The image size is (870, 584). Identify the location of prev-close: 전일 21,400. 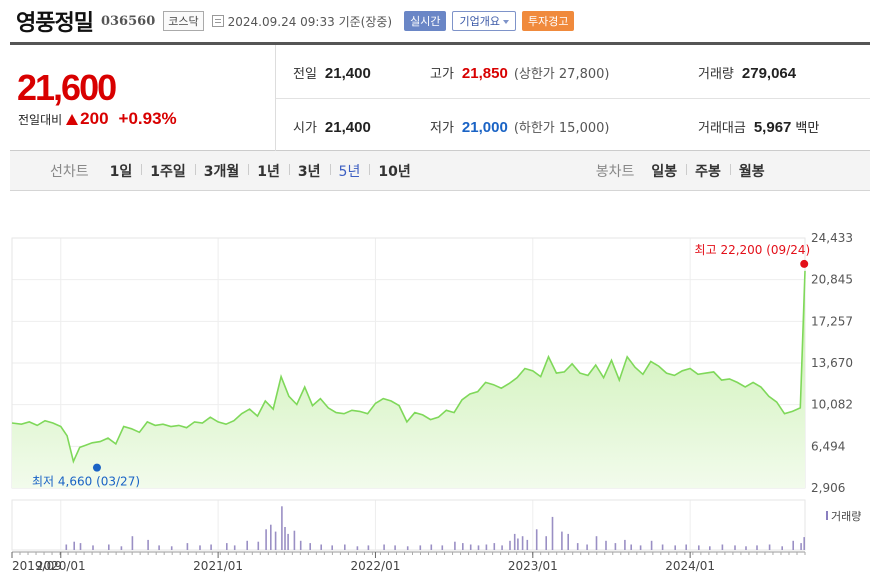
(332, 73).